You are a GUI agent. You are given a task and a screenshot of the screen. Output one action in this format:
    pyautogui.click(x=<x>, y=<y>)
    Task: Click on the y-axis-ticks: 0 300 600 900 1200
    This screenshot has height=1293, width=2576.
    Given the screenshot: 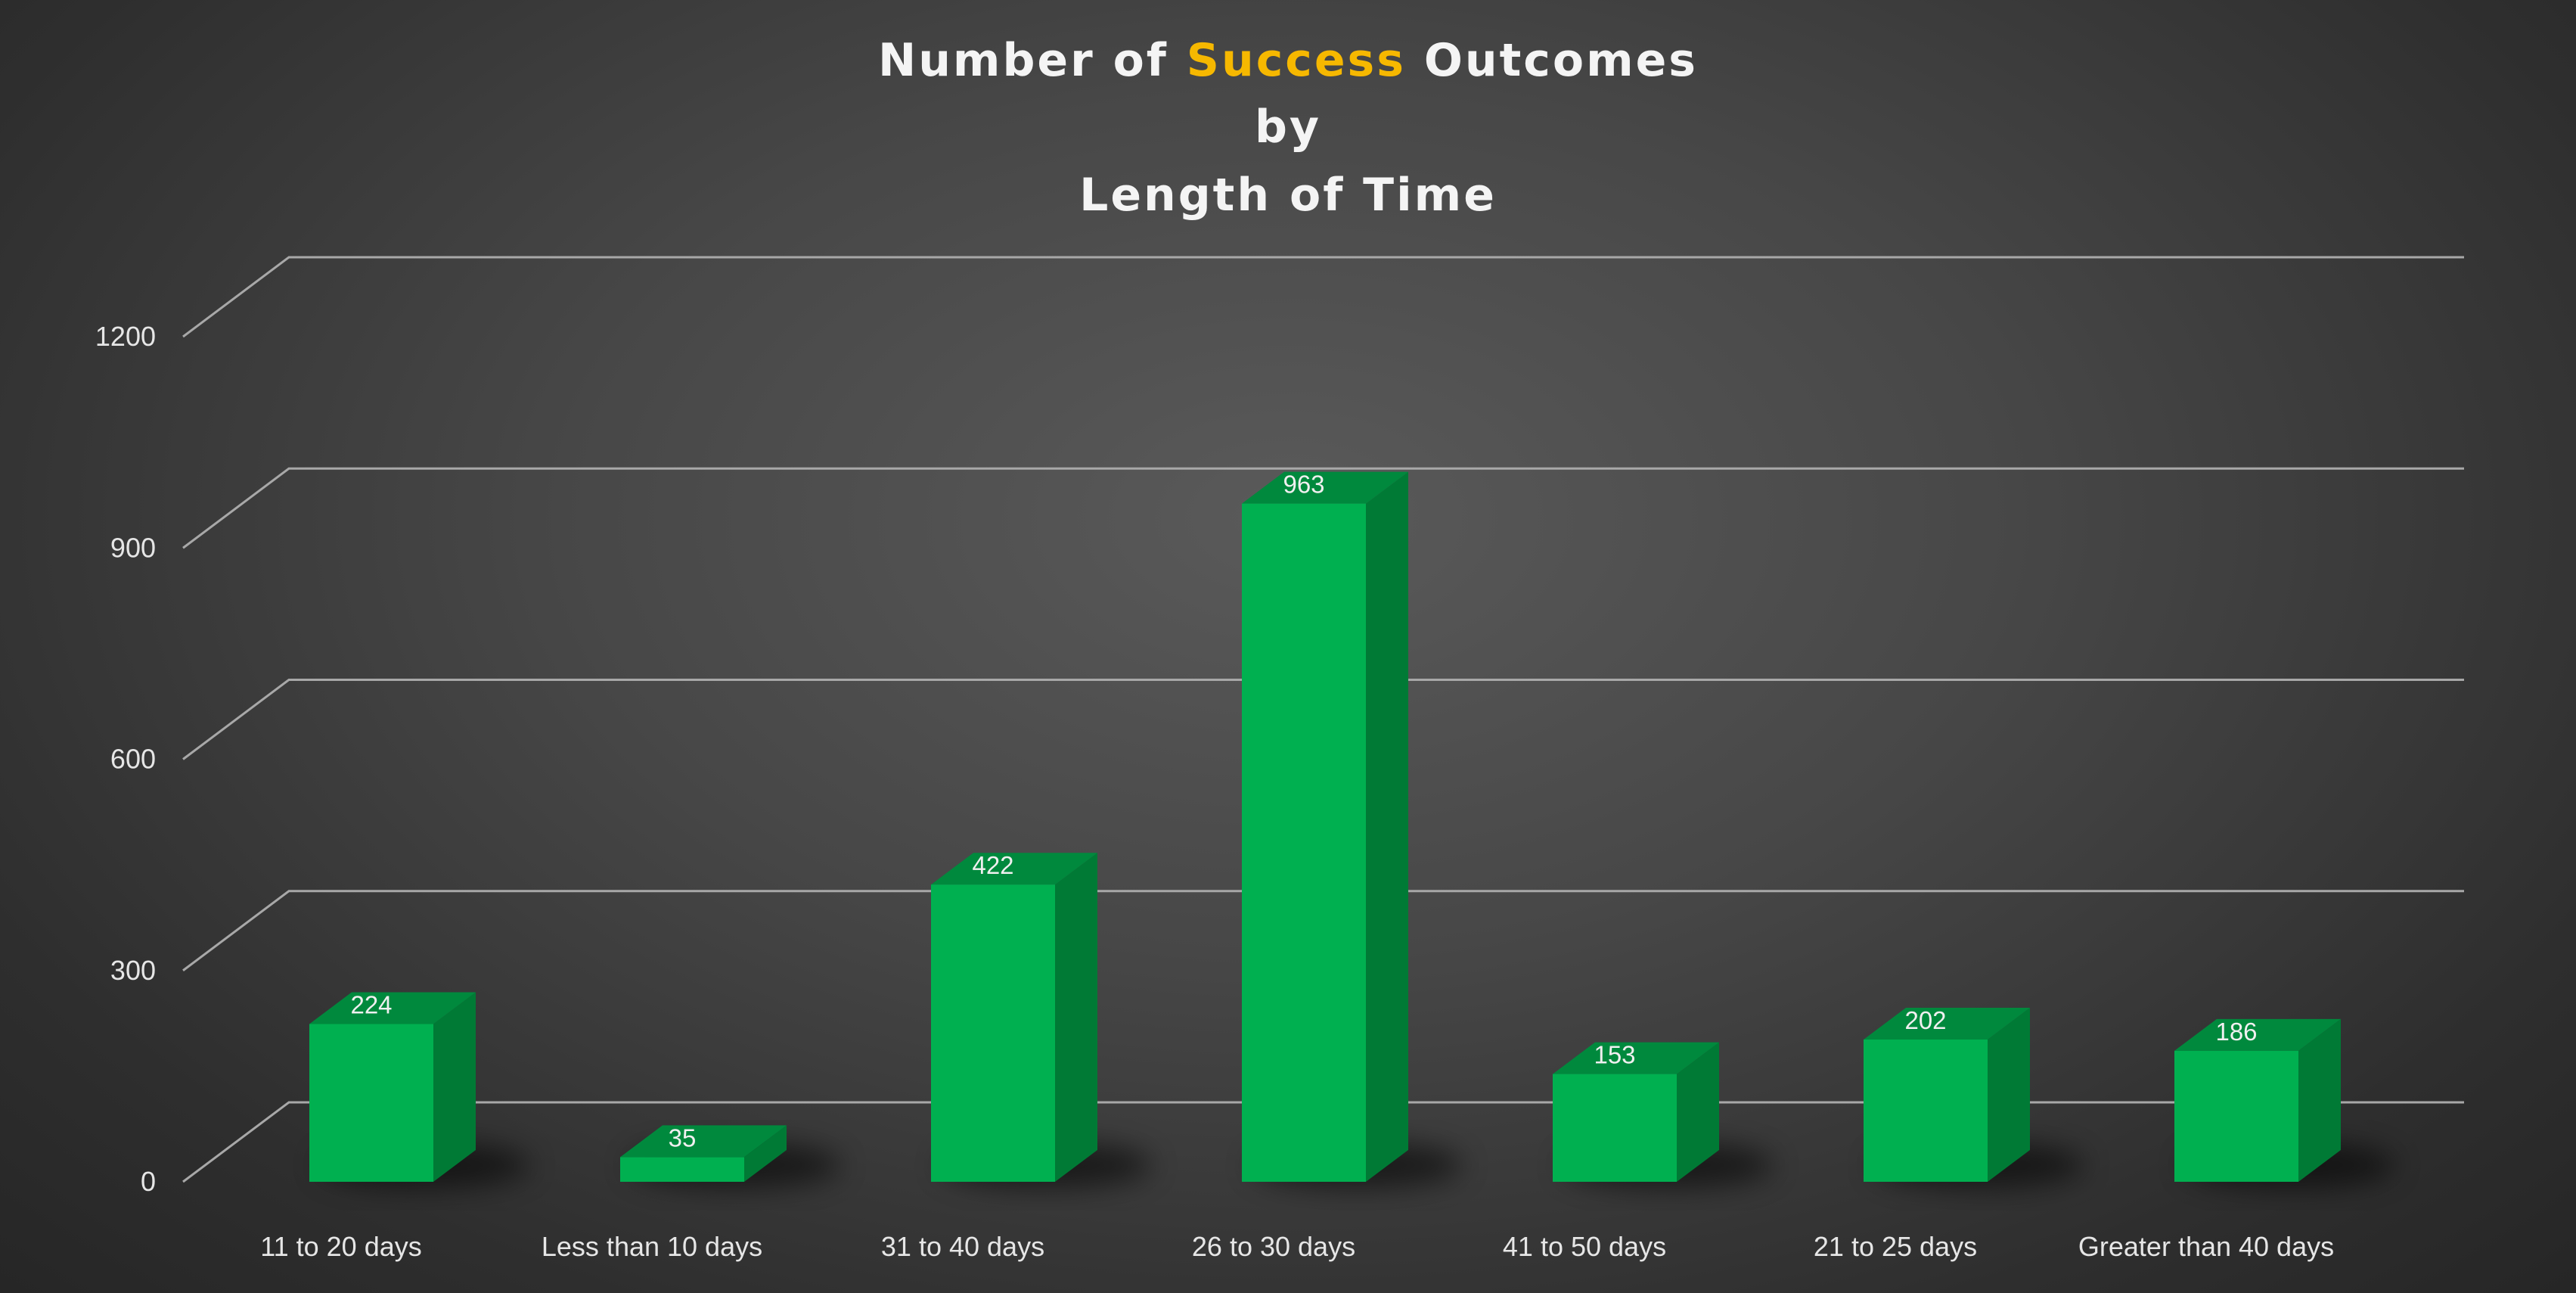 What is the action you would take?
    pyautogui.click(x=125, y=759)
    